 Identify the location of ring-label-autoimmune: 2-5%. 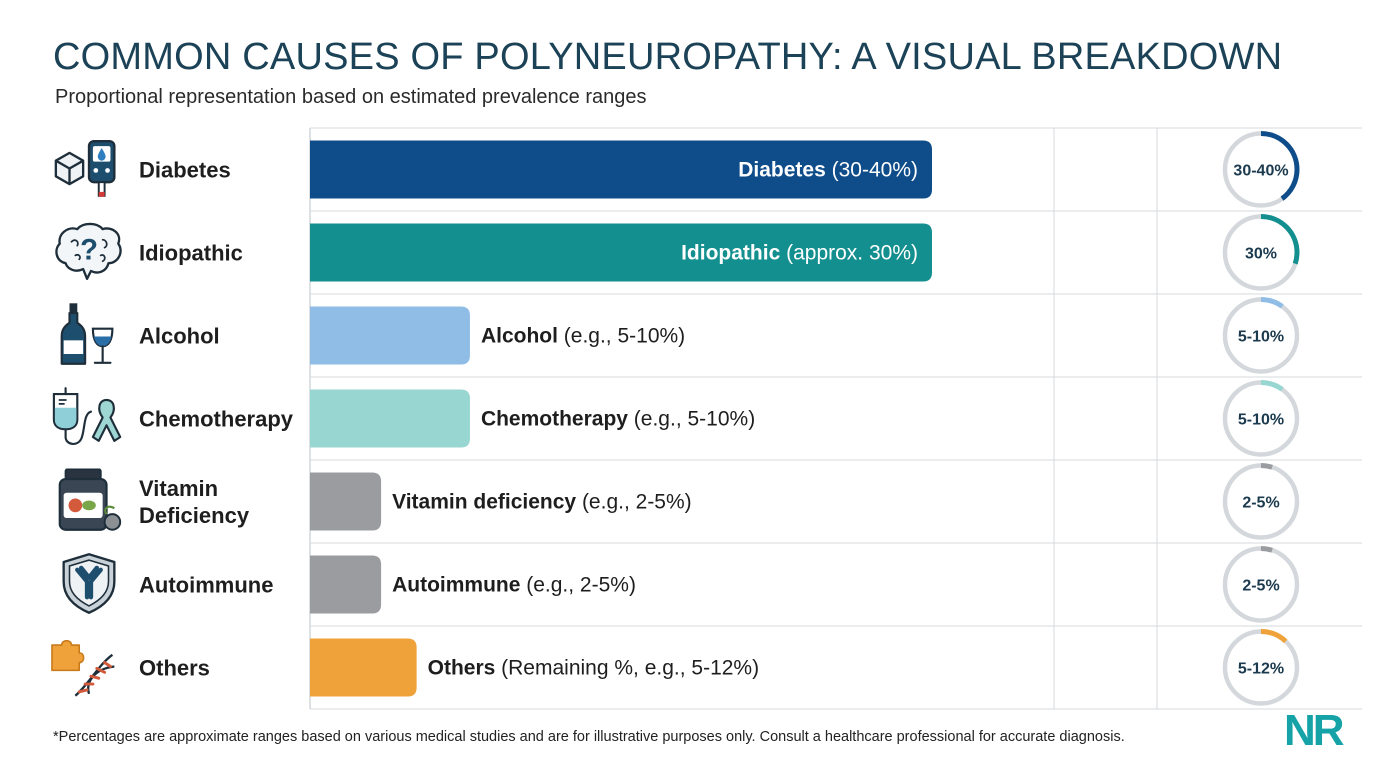
(1260, 586).